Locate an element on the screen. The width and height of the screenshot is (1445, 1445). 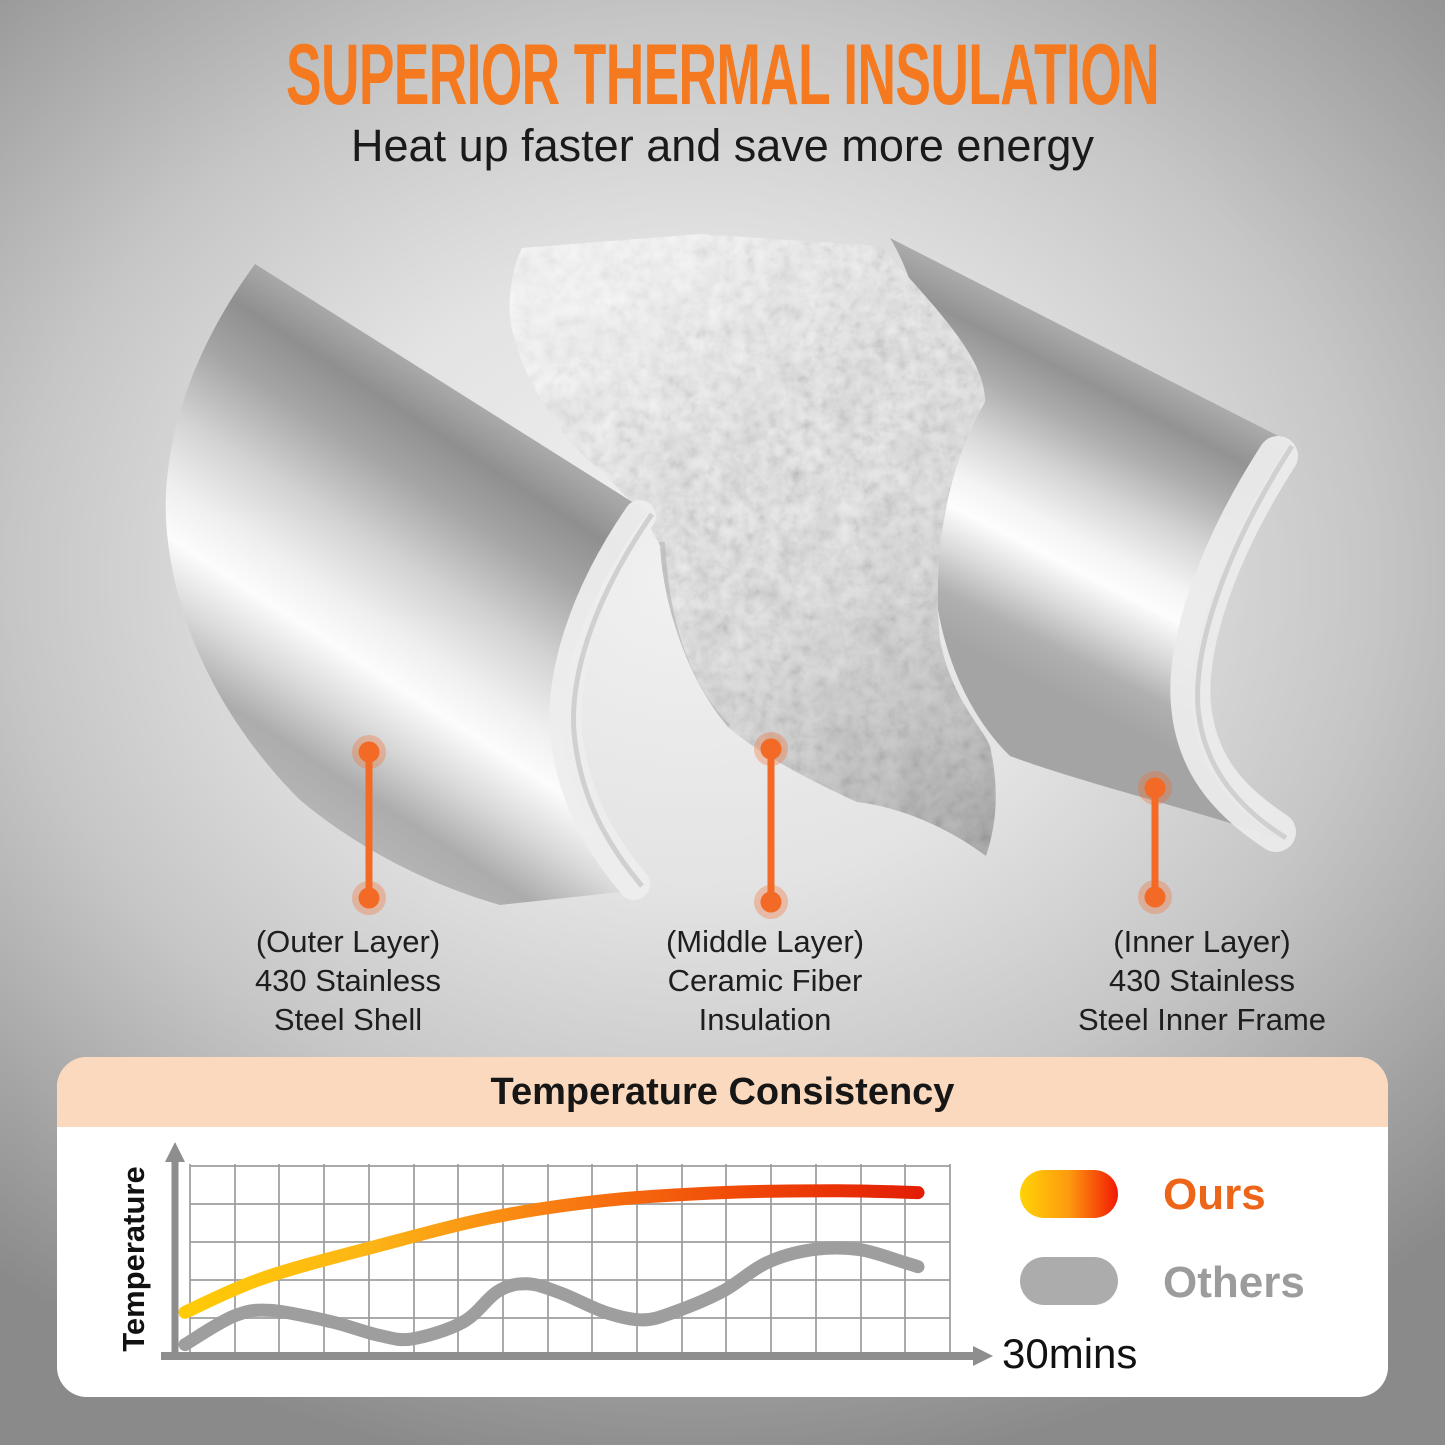
series-line-others is located at coordinates (551, 1296).